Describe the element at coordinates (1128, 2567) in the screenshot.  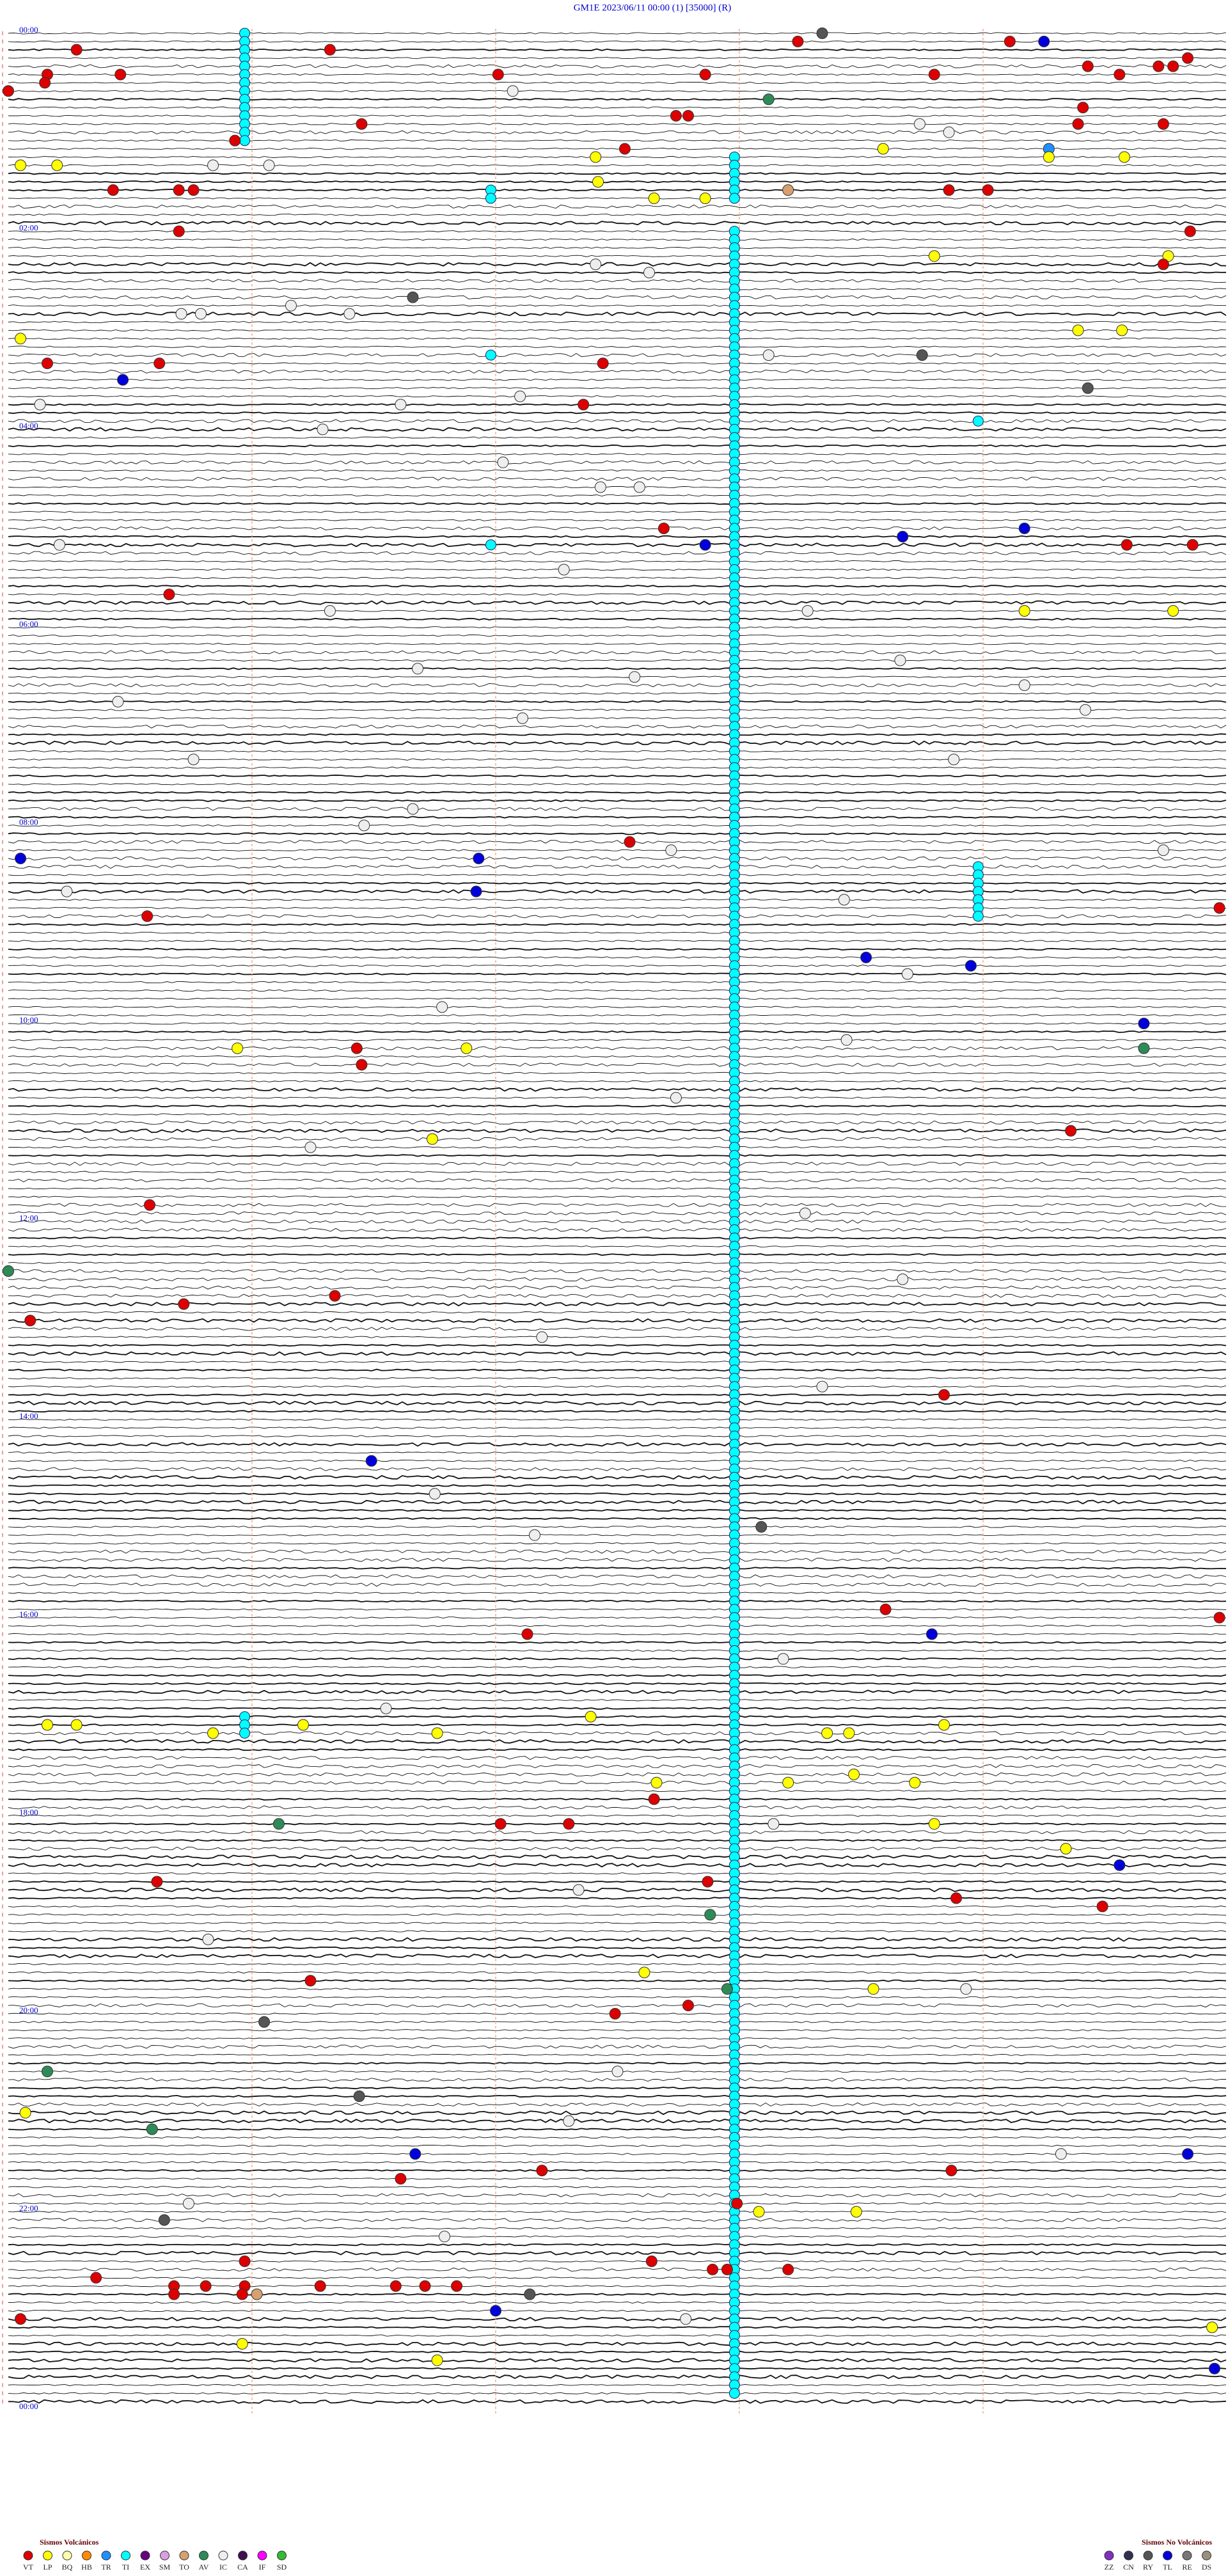
I see `legend-code: CN` at that location.